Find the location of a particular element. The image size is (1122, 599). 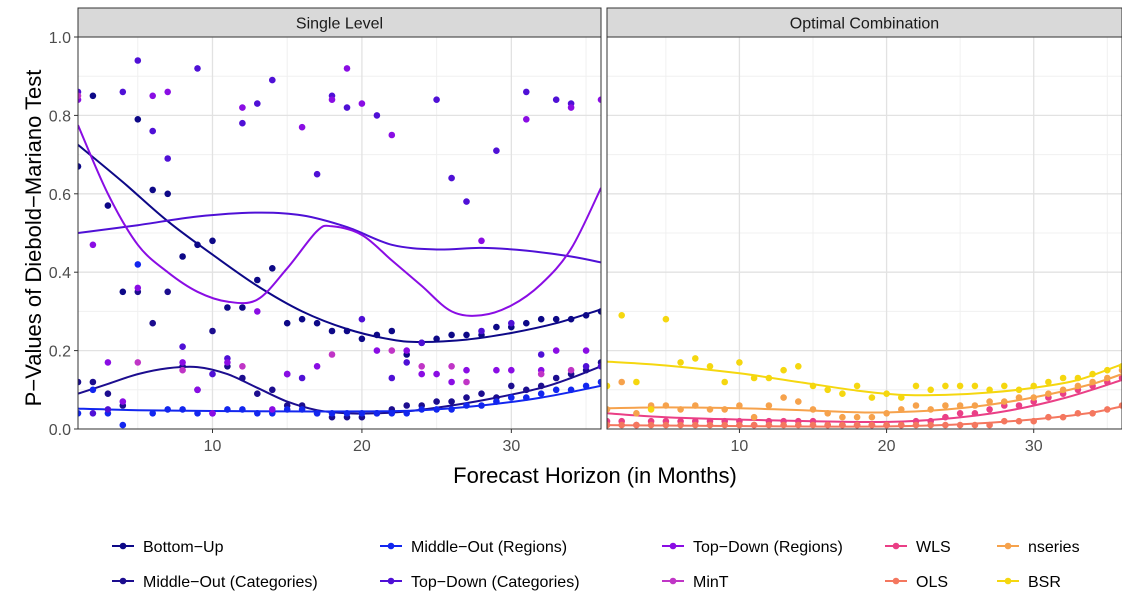

legend-label: MinT is located at coordinates (711, 582).